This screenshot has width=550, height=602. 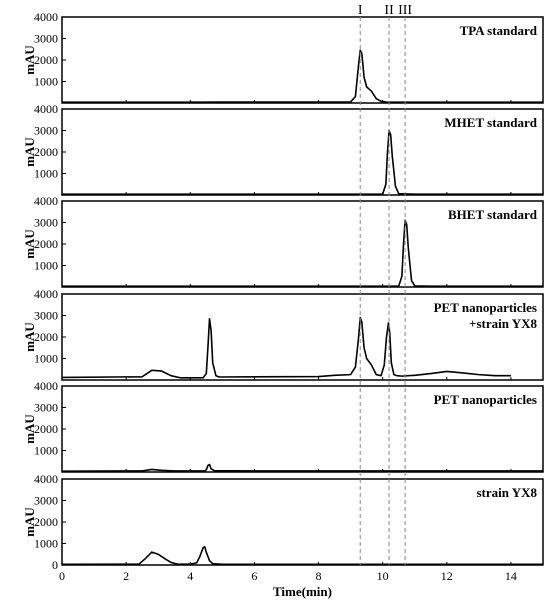 I want to click on x-tick-label: 6, so click(x=254, y=576).